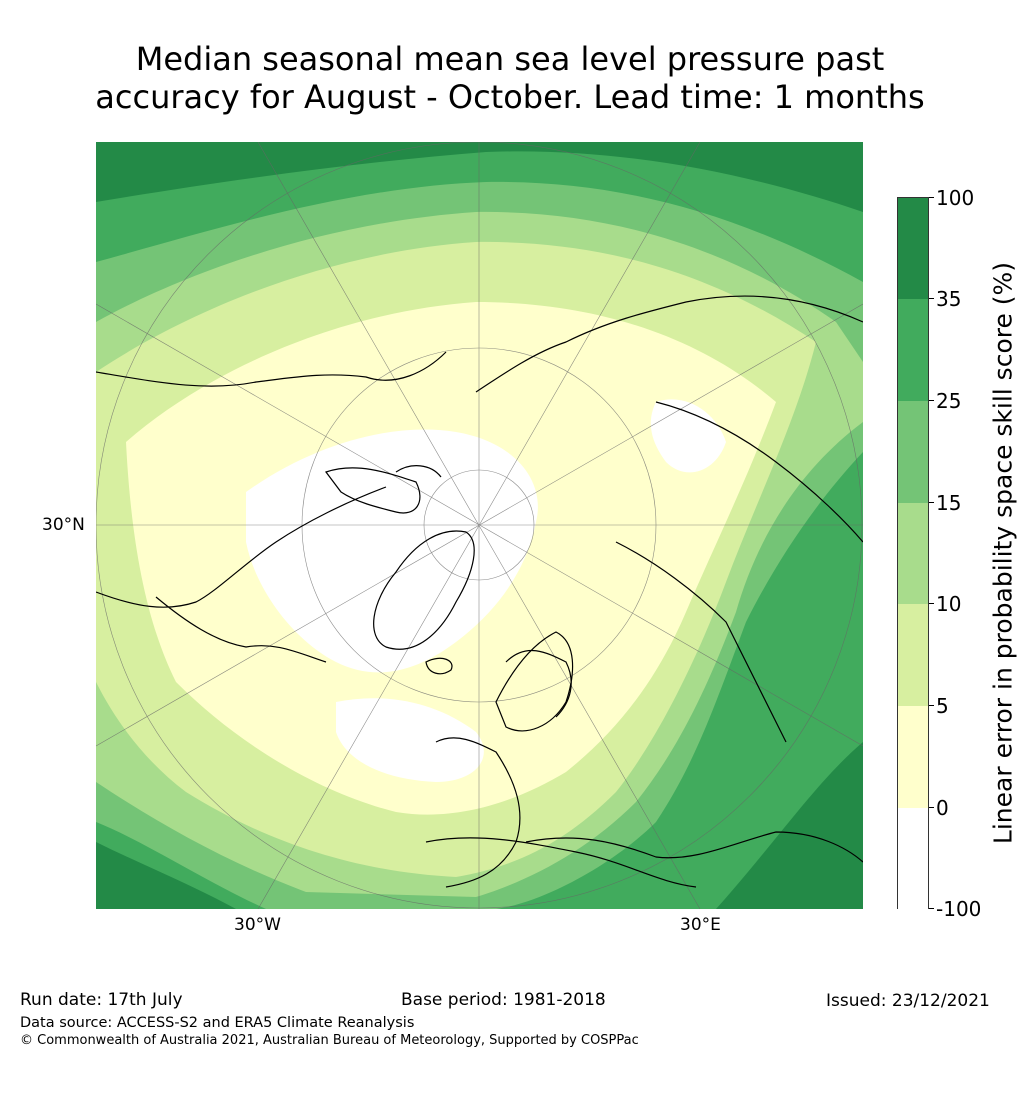 This screenshot has height=1095, width=1020. What do you see at coordinates (949, 503) in the screenshot?
I see `colorbar-label-15: 15` at bounding box center [949, 503].